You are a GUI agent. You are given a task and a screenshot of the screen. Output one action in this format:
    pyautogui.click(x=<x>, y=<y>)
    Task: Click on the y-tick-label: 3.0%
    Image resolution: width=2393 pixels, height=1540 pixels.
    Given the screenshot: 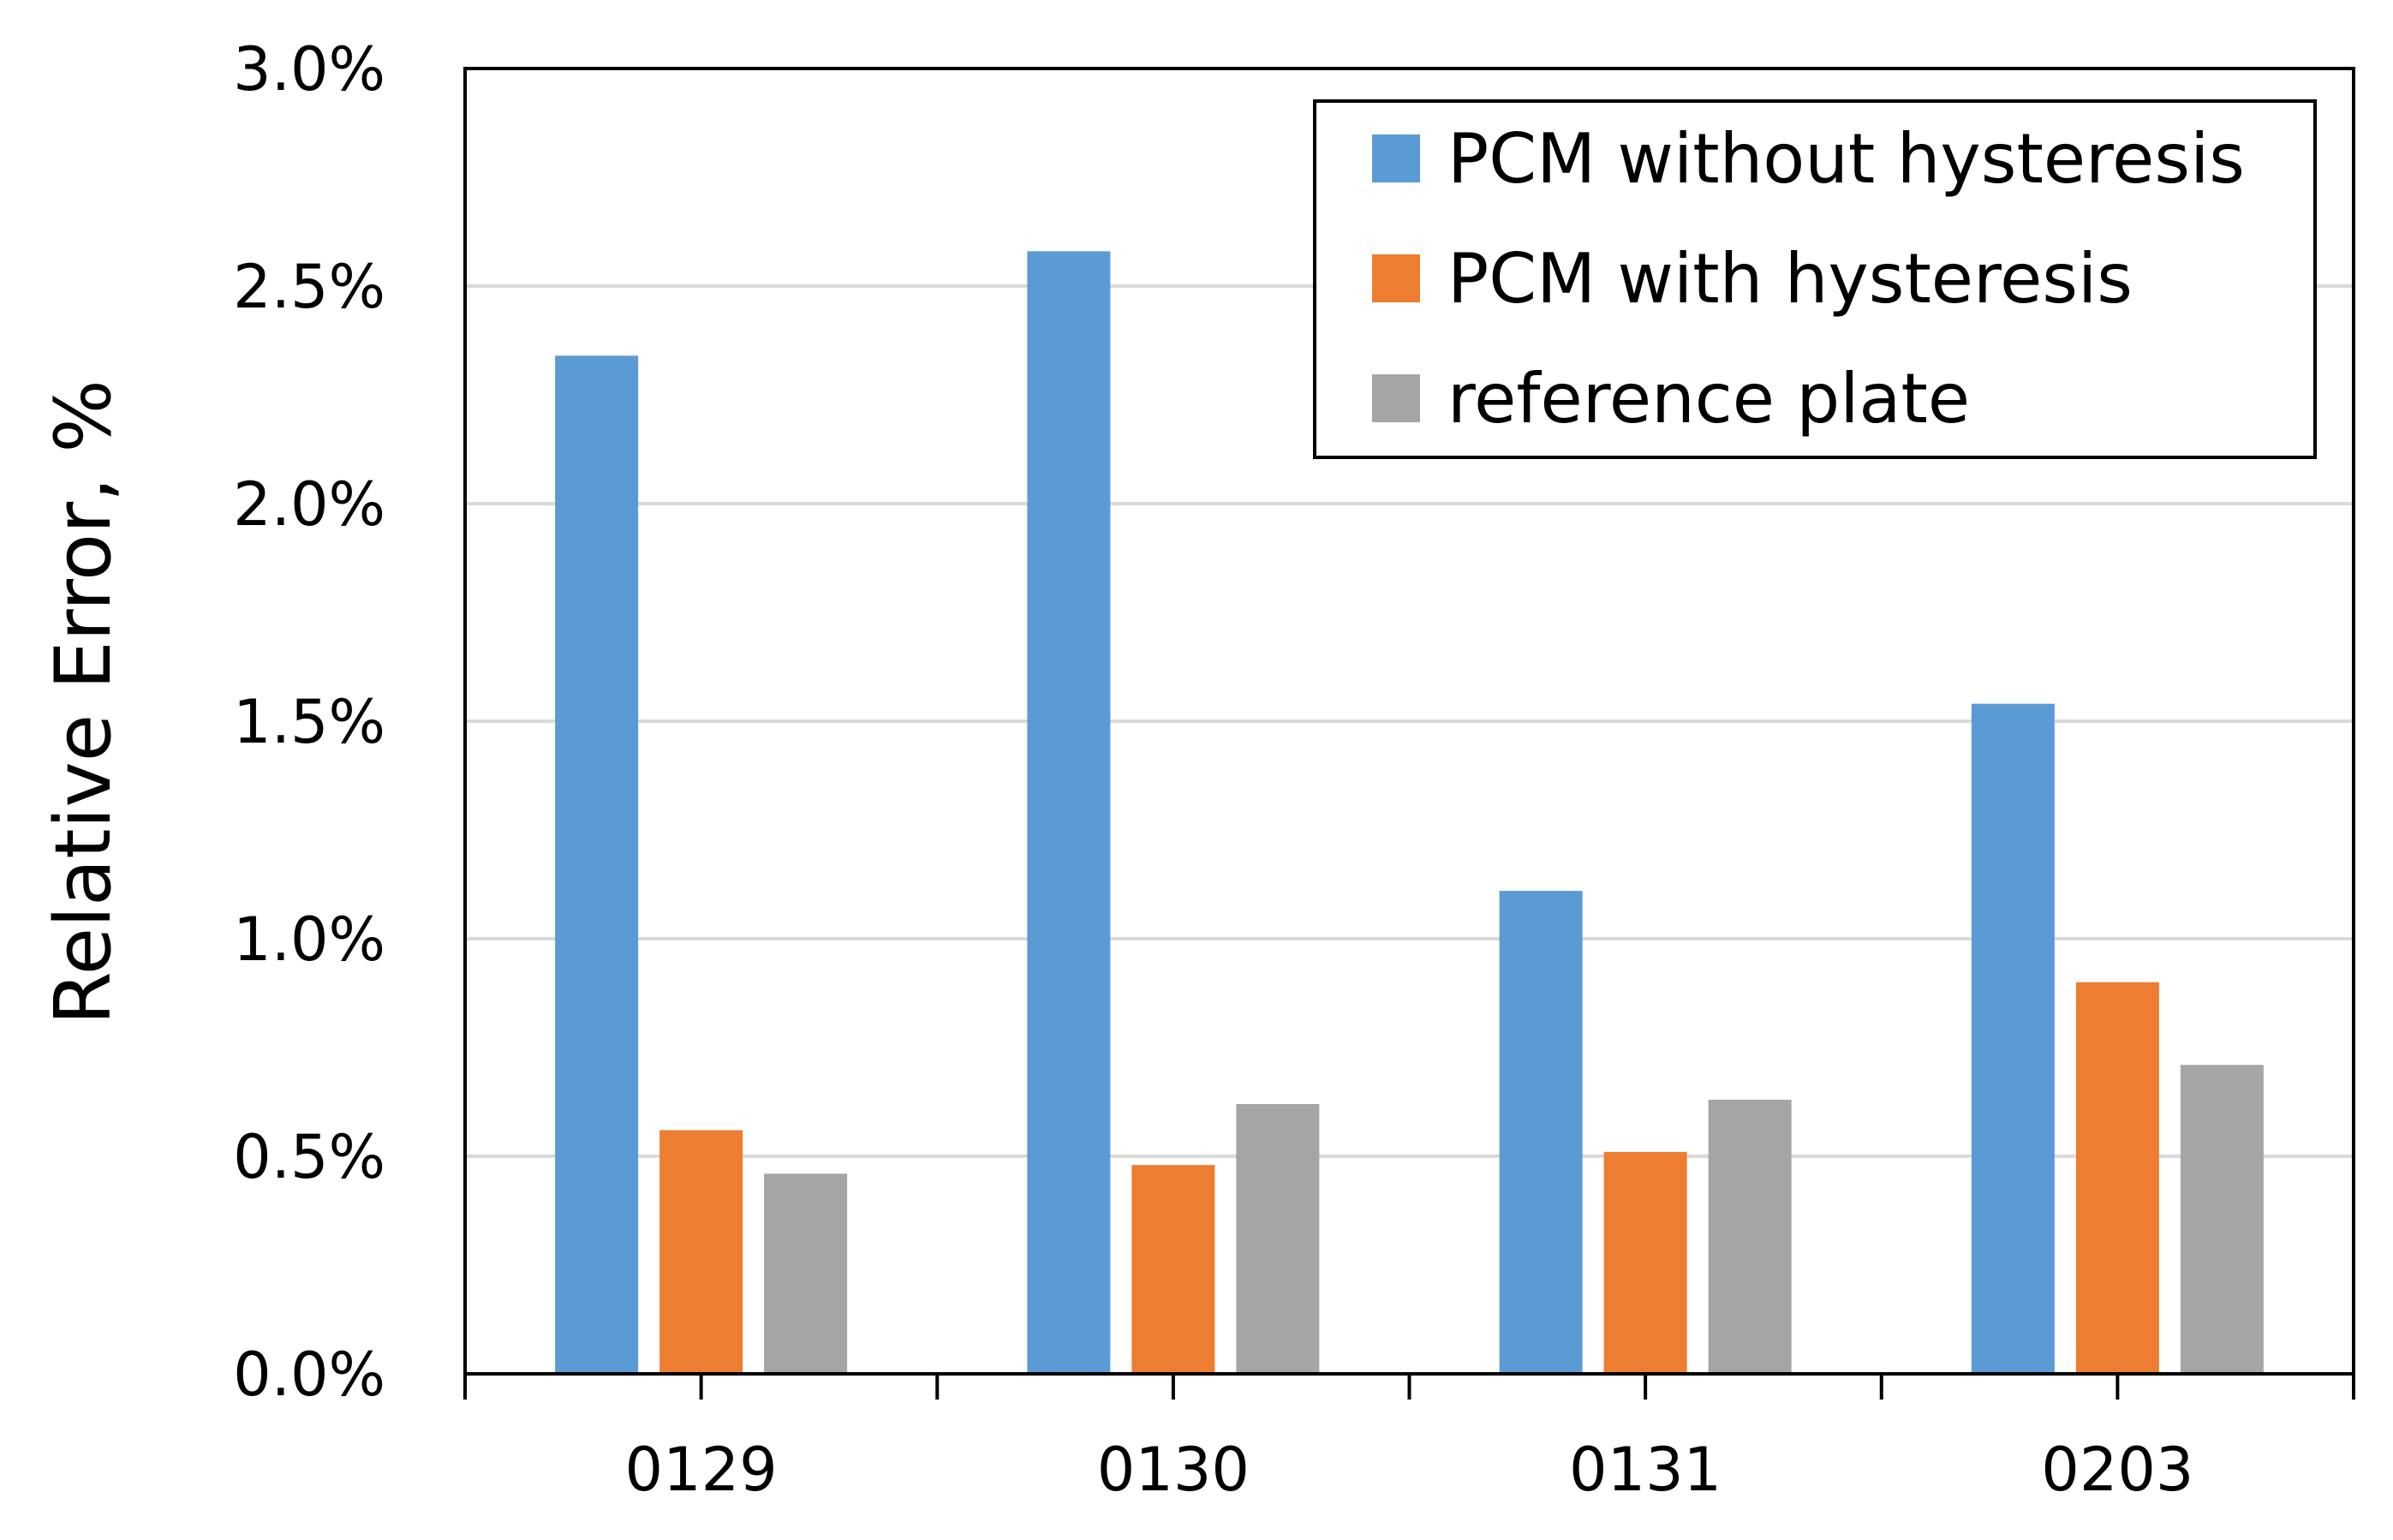 What is the action you would take?
    pyautogui.click(x=309, y=69)
    